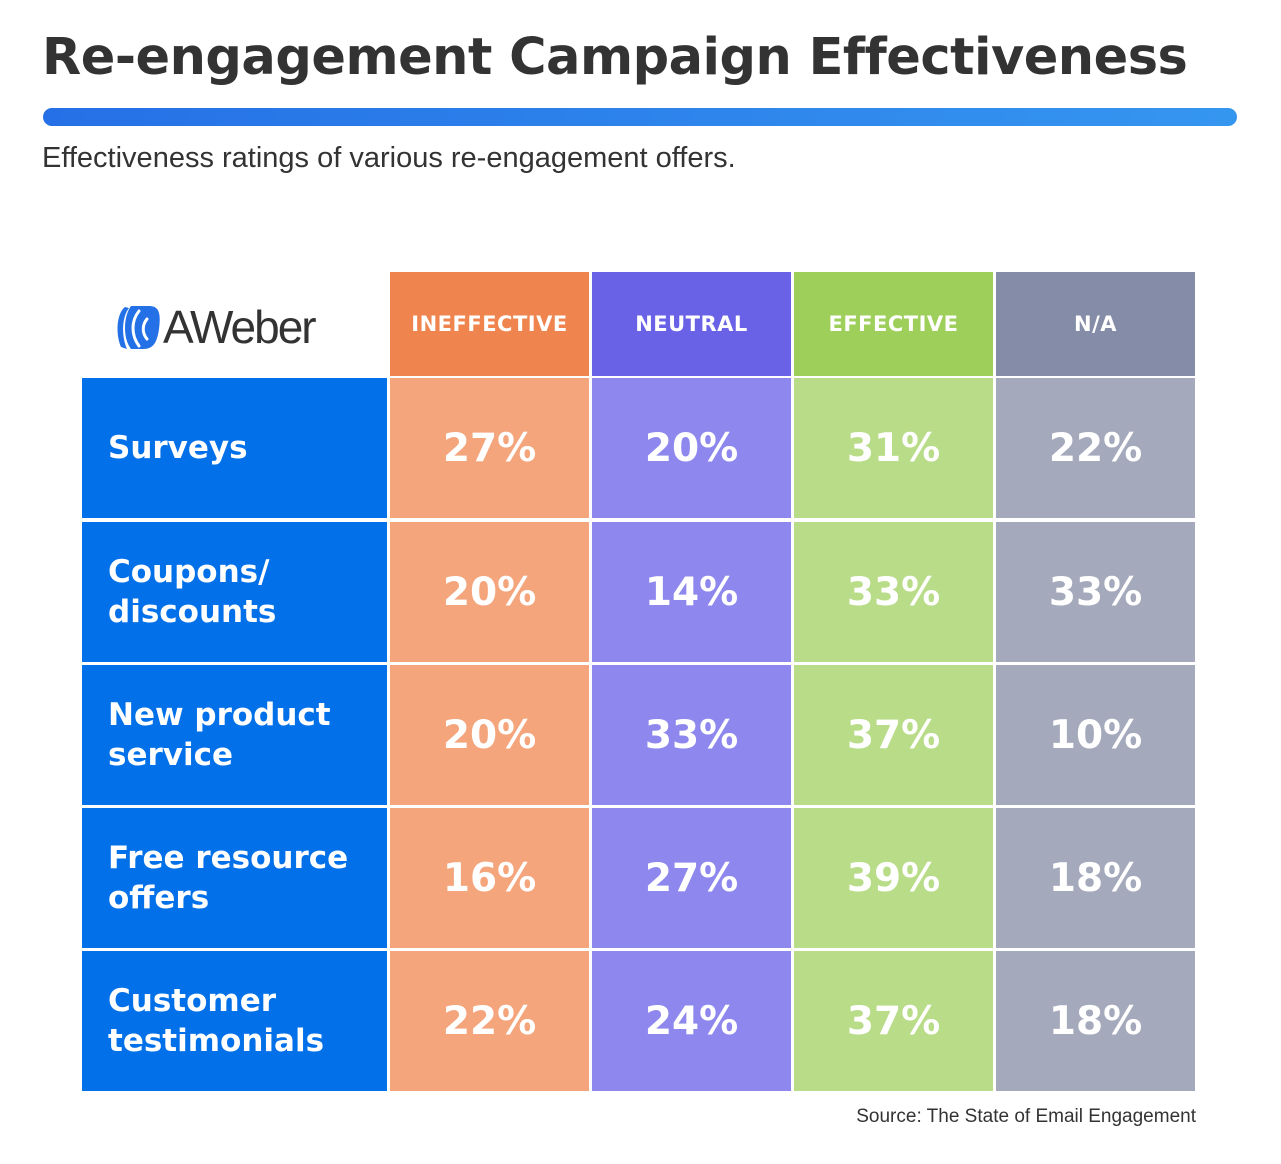  I want to click on value-cell-effective: 31%, so click(893, 448).